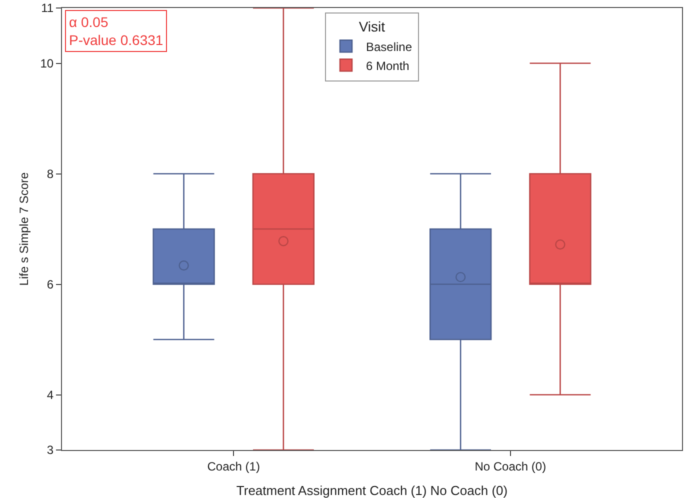  Describe the element at coordinates (50, 450) in the screenshot. I see `y-tick-label: 3` at that location.